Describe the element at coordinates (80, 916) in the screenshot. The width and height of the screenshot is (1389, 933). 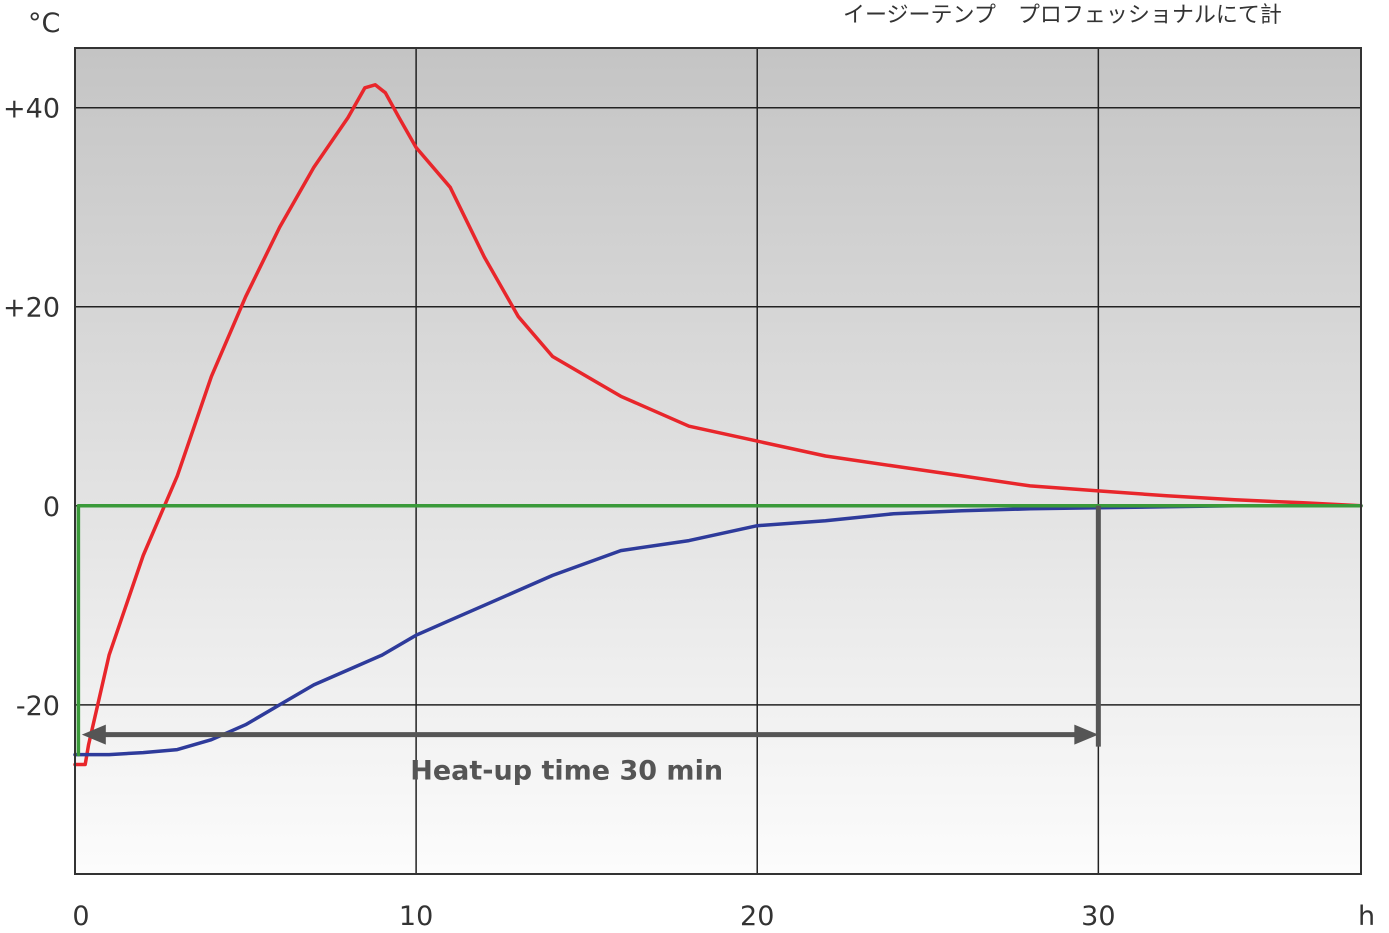
I see `x-tick-label: 0` at that location.